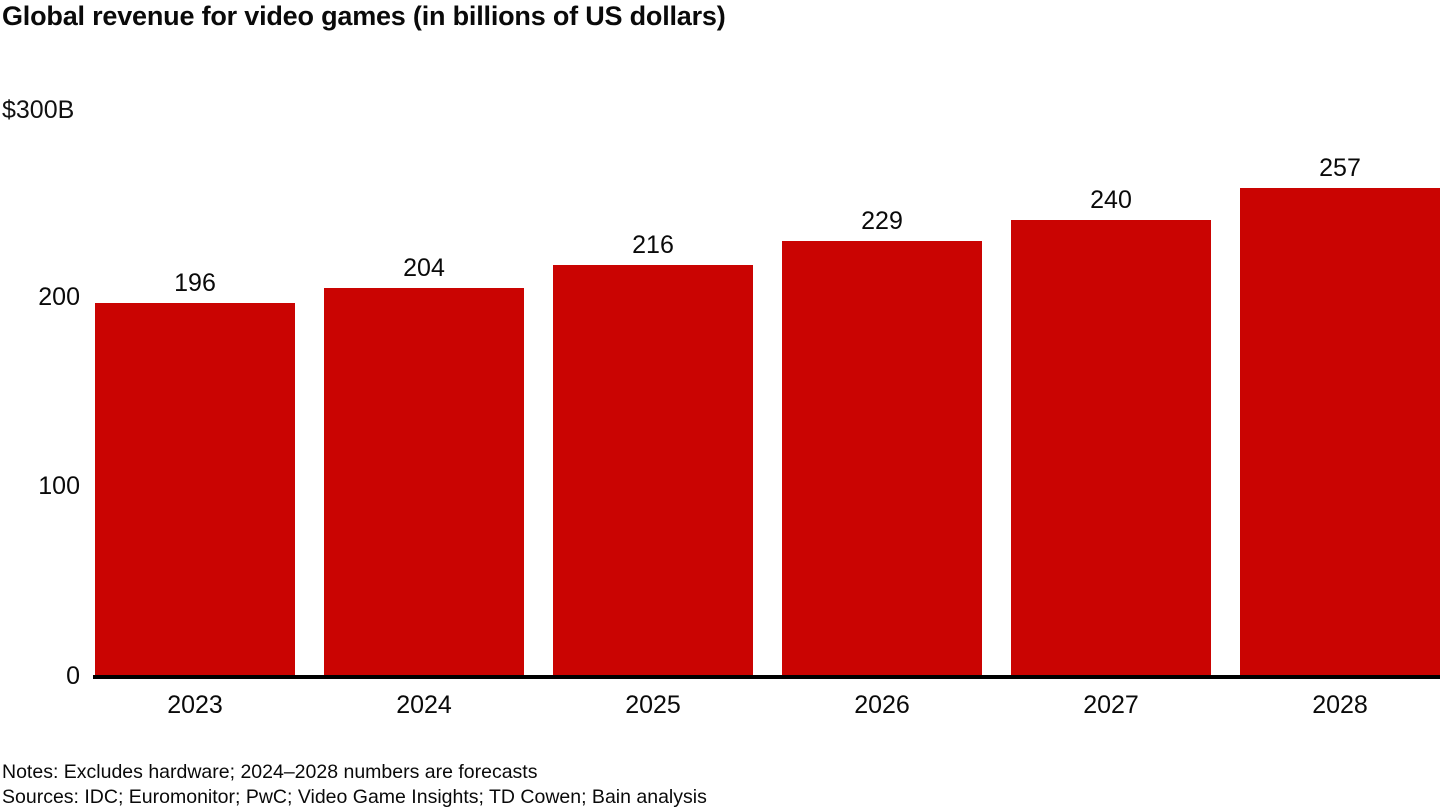 The width and height of the screenshot is (1440, 810). I want to click on bar-value-label: 229, so click(882, 221).